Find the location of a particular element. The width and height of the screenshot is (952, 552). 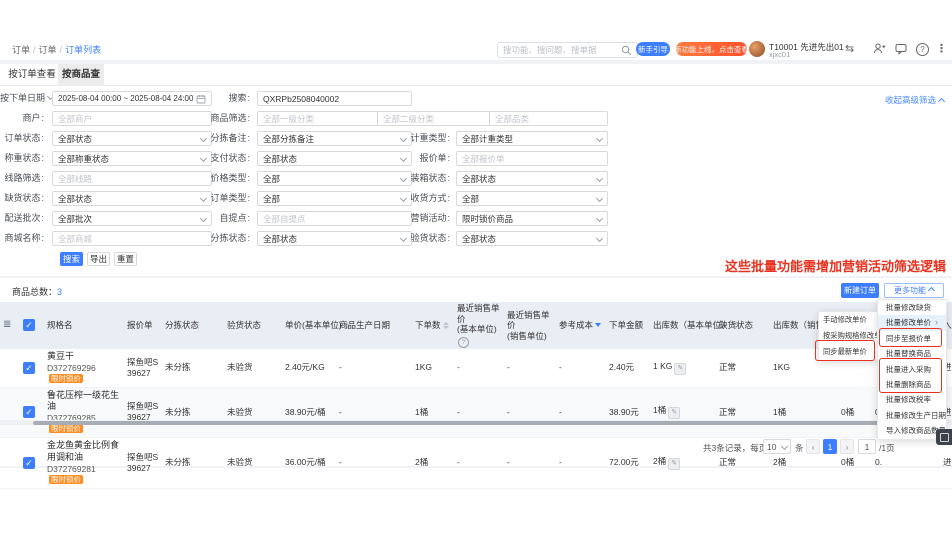

filter-label-pickup-point: 自提点 is located at coordinates (225, 218).